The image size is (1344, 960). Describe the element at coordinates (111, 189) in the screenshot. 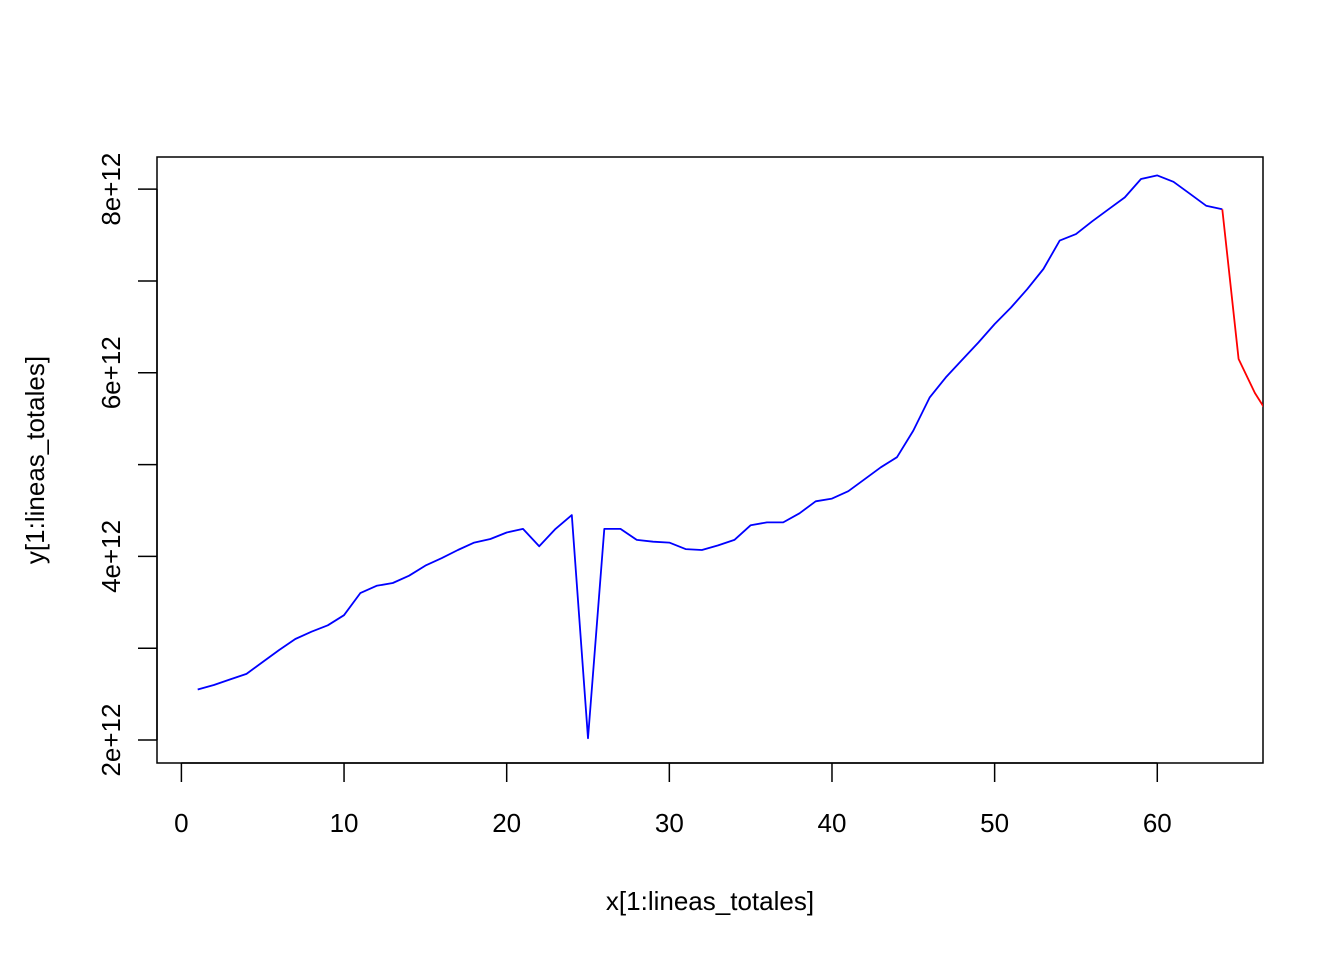

I see `y-tick-label: 8e+12` at that location.